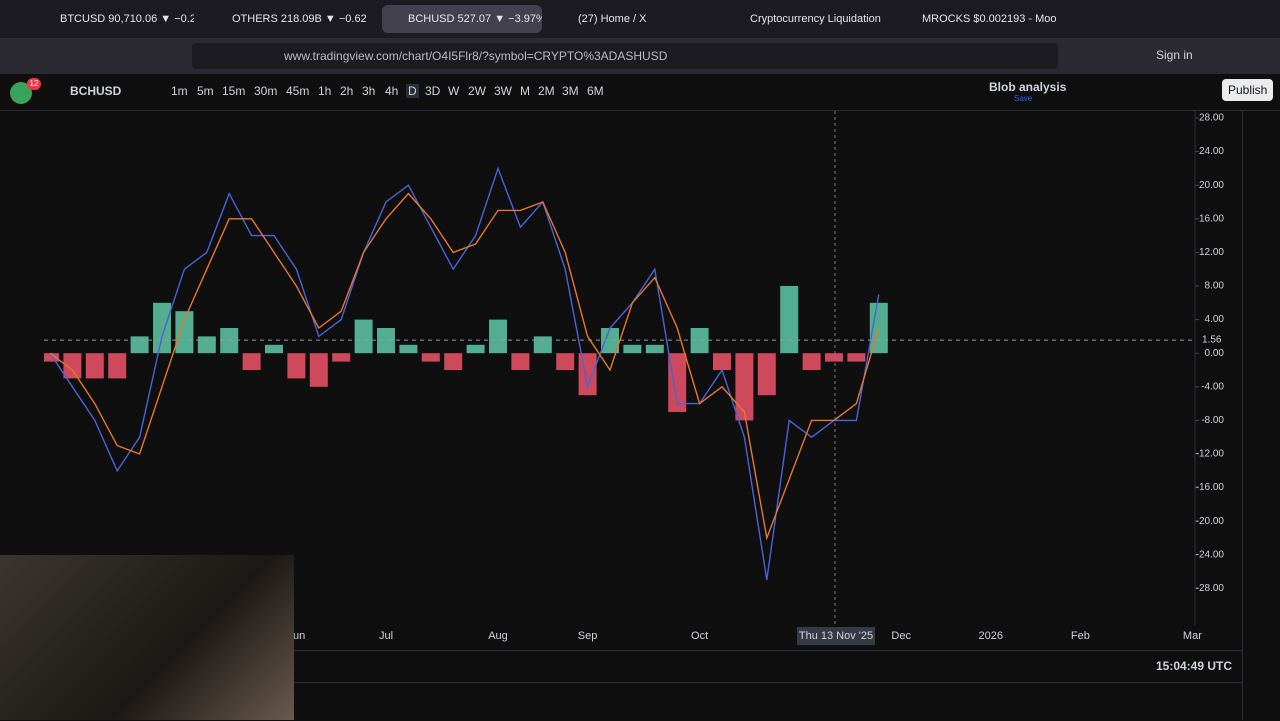 The width and height of the screenshot is (1280, 721). Describe the element at coordinates (298, 91) in the screenshot. I see `interval-button: 45m` at that location.